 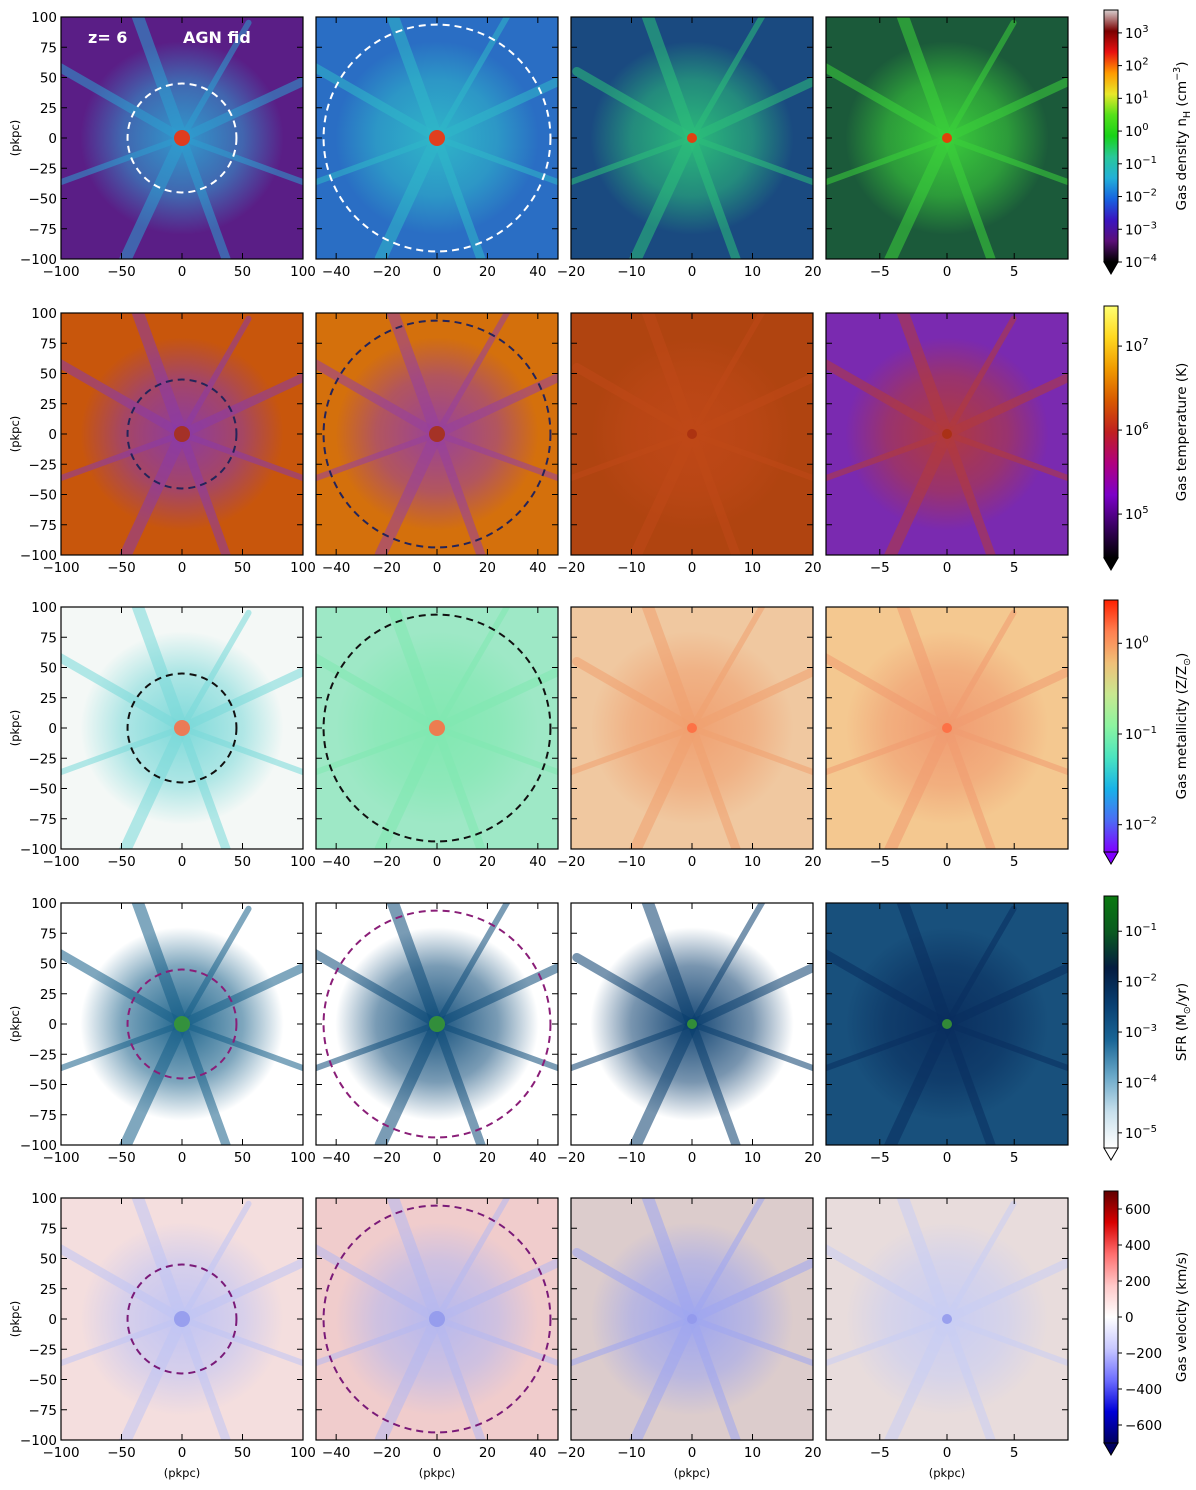 I want to click on colorbar-tick-label: −600, so click(x=1143, y=1426).